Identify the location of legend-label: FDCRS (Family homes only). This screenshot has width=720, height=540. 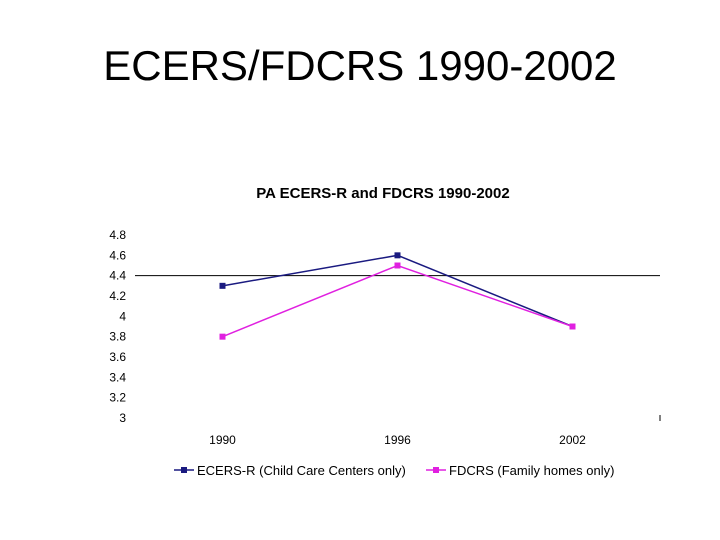
(531, 470).